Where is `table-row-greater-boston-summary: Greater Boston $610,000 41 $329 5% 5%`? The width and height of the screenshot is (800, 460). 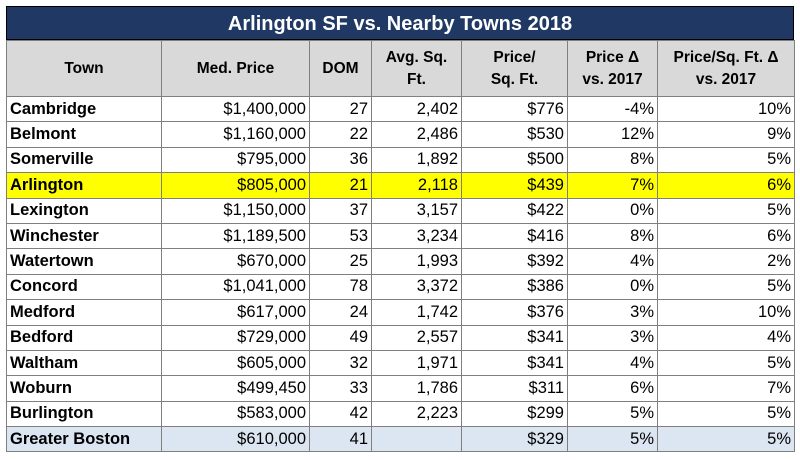 table-row-greater-boston-summary: Greater Boston $610,000 41 $329 5% 5% is located at coordinates (400, 439).